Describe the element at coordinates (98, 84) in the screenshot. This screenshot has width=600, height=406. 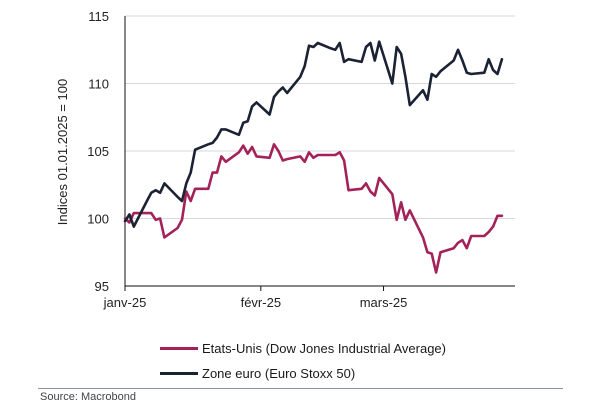
I see `y-tick-label: 110` at that location.